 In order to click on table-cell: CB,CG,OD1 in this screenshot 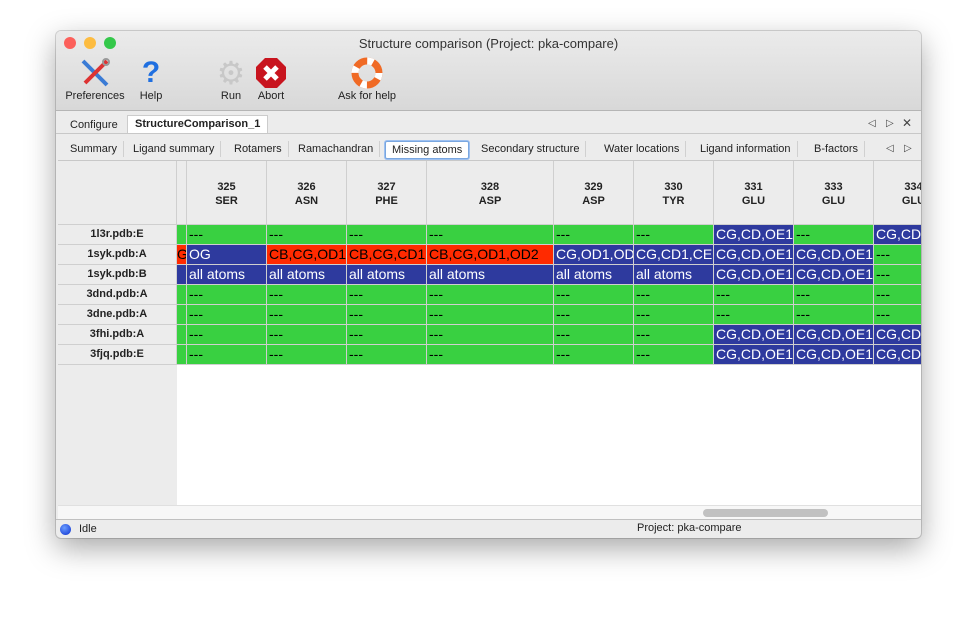, I will do `click(307, 255)`.